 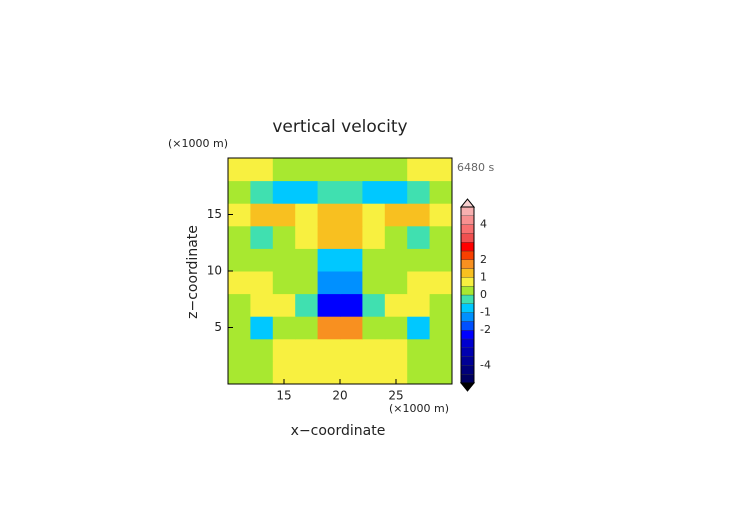 What do you see at coordinates (218, 327) in the screenshot?
I see `y-tick-label: 5` at bounding box center [218, 327].